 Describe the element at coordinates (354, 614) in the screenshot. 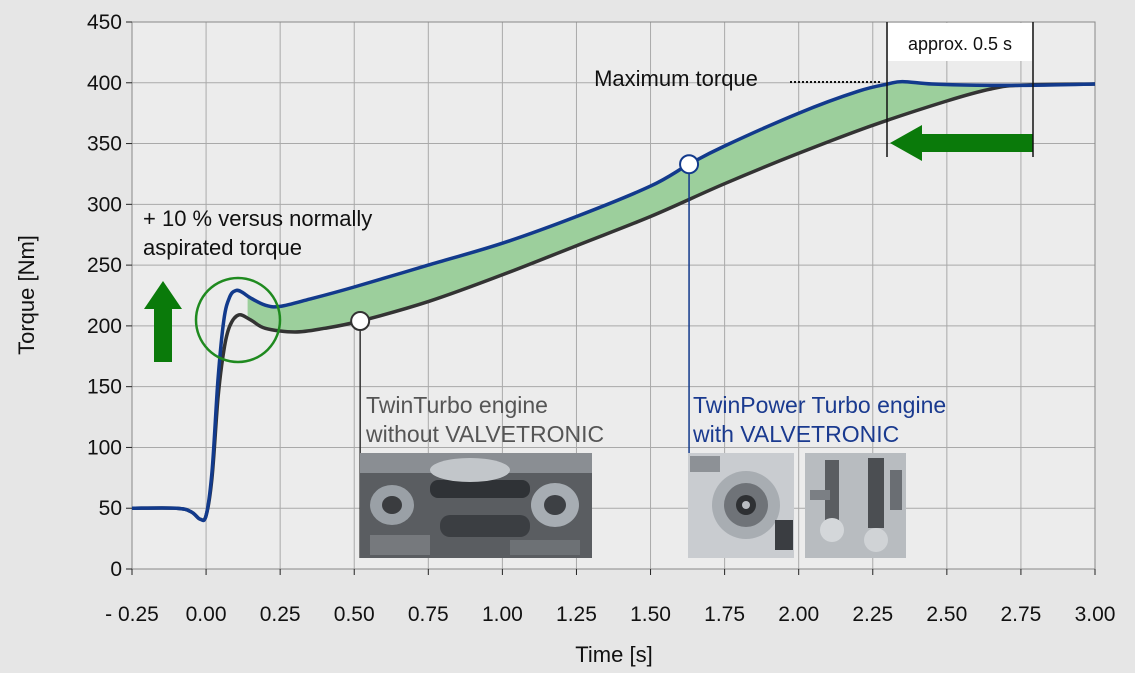

I see `x-tick-label: 0.50` at that location.